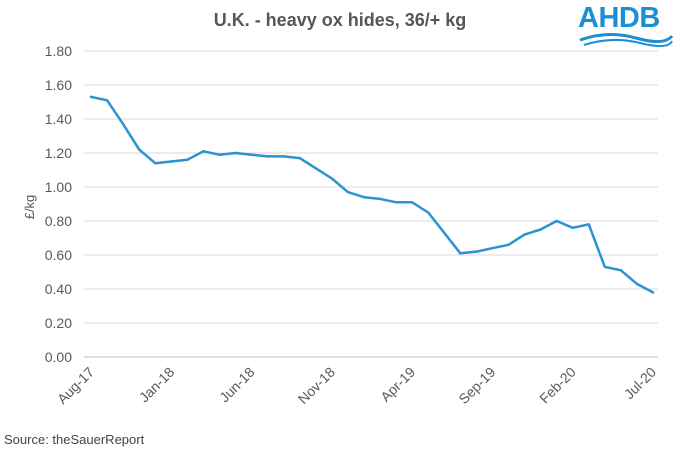  What do you see at coordinates (476, 385) in the screenshot?
I see `x-tick-label: Sep-19` at bounding box center [476, 385].